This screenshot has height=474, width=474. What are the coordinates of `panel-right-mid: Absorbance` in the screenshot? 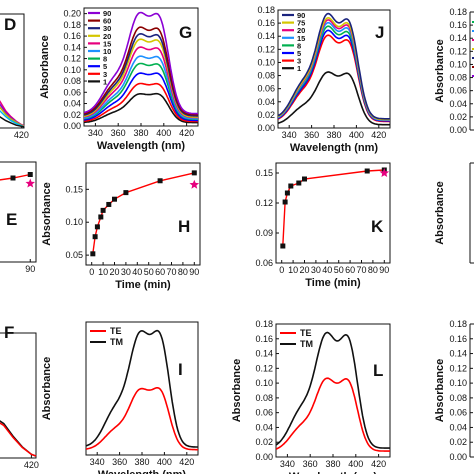 It's located at (454, 213).